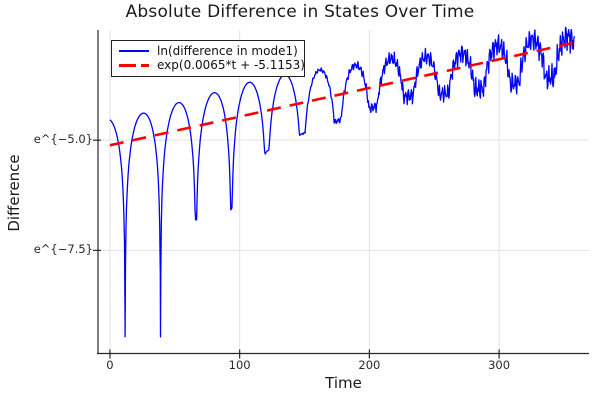 The image size is (600, 400). I want to click on legend-row-fit: exp(0.0065*t + -5.1153), so click(212, 65).